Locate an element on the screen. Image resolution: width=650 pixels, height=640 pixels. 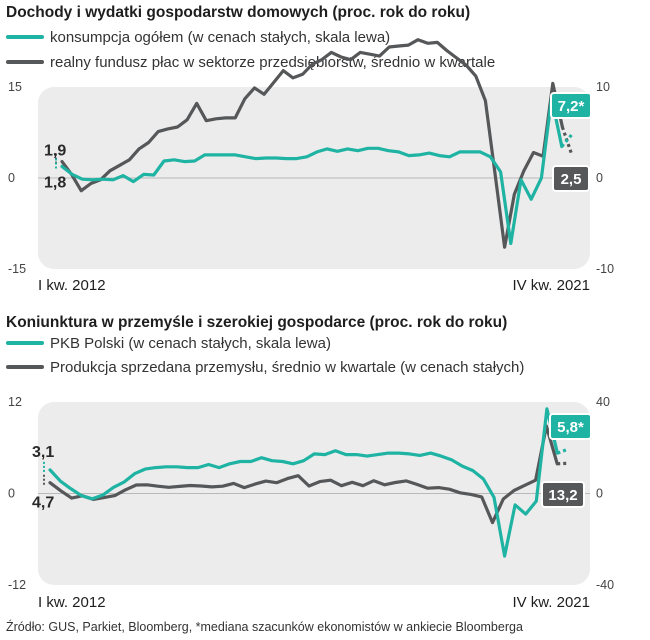
series-line is located at coordinates (303, 474).